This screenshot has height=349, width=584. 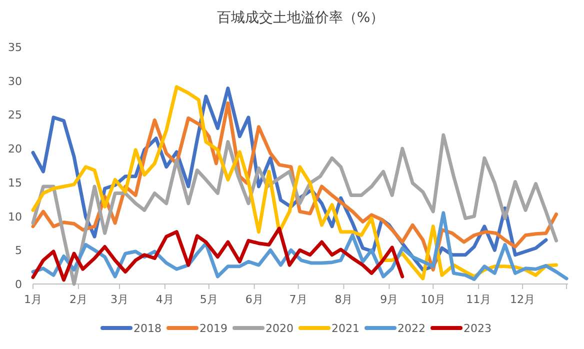 What do you see at coordinates (479, 299) in the screenshot?
I see `x-tick-label: 11月` at bounding box center [479, 299].